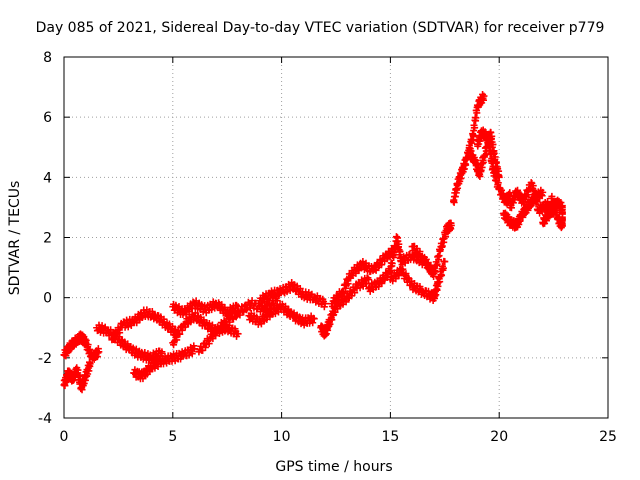 This screenshot has width=640, height=480. Describe the element at coordinates (45, 419) in the screenshot. I see `y-tick-label: -4` at that location.